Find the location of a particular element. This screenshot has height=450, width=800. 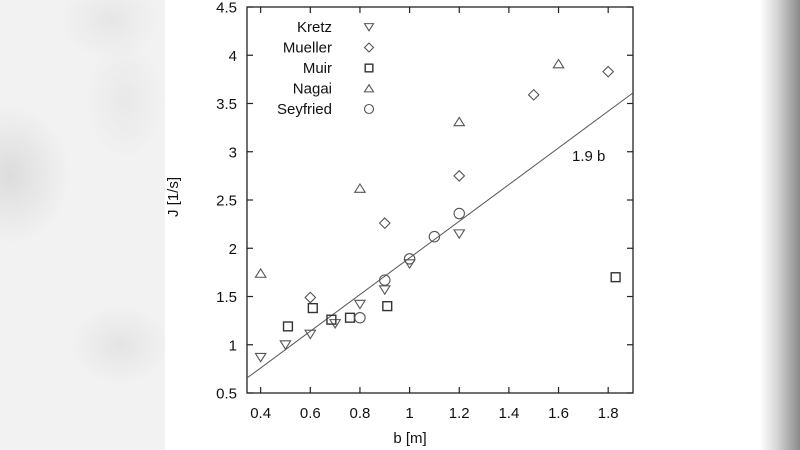

shadow-edge-right is located at coordinates (780, 225).